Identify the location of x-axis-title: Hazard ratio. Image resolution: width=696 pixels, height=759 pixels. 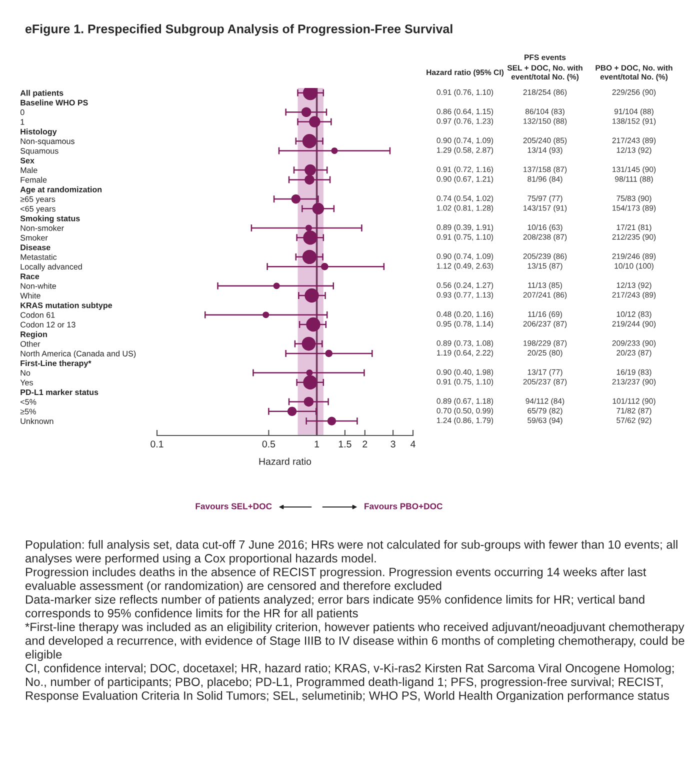
(285, 461).